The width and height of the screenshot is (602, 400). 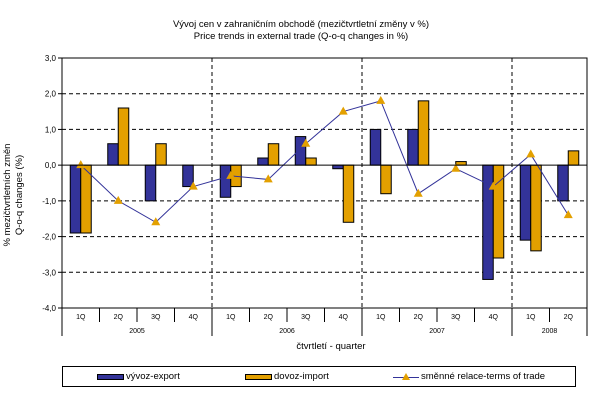 I want to click on legend-label-terms-of-trade: směnné relace-terms of trade, so click(x=483, y=376).